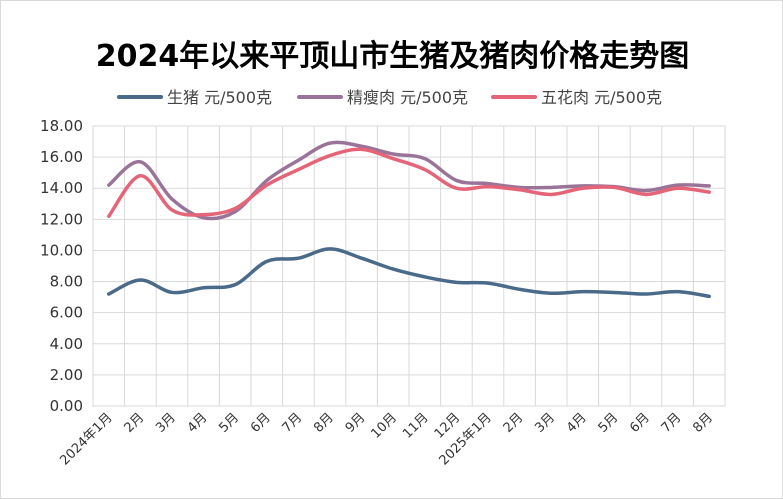 The height and width of the screenshot is (499, 783). I want to click on x-tick-label: 9月, so click(356, 423).